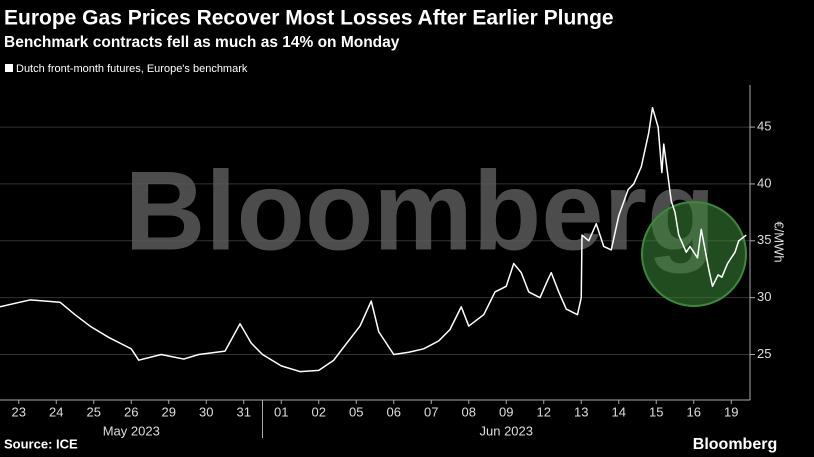 The image size is (814, 457). What do you see at coordinates (731, 411) in the screenshot?
I see `x-tick-label: 19` at bounding box center [731, 411].